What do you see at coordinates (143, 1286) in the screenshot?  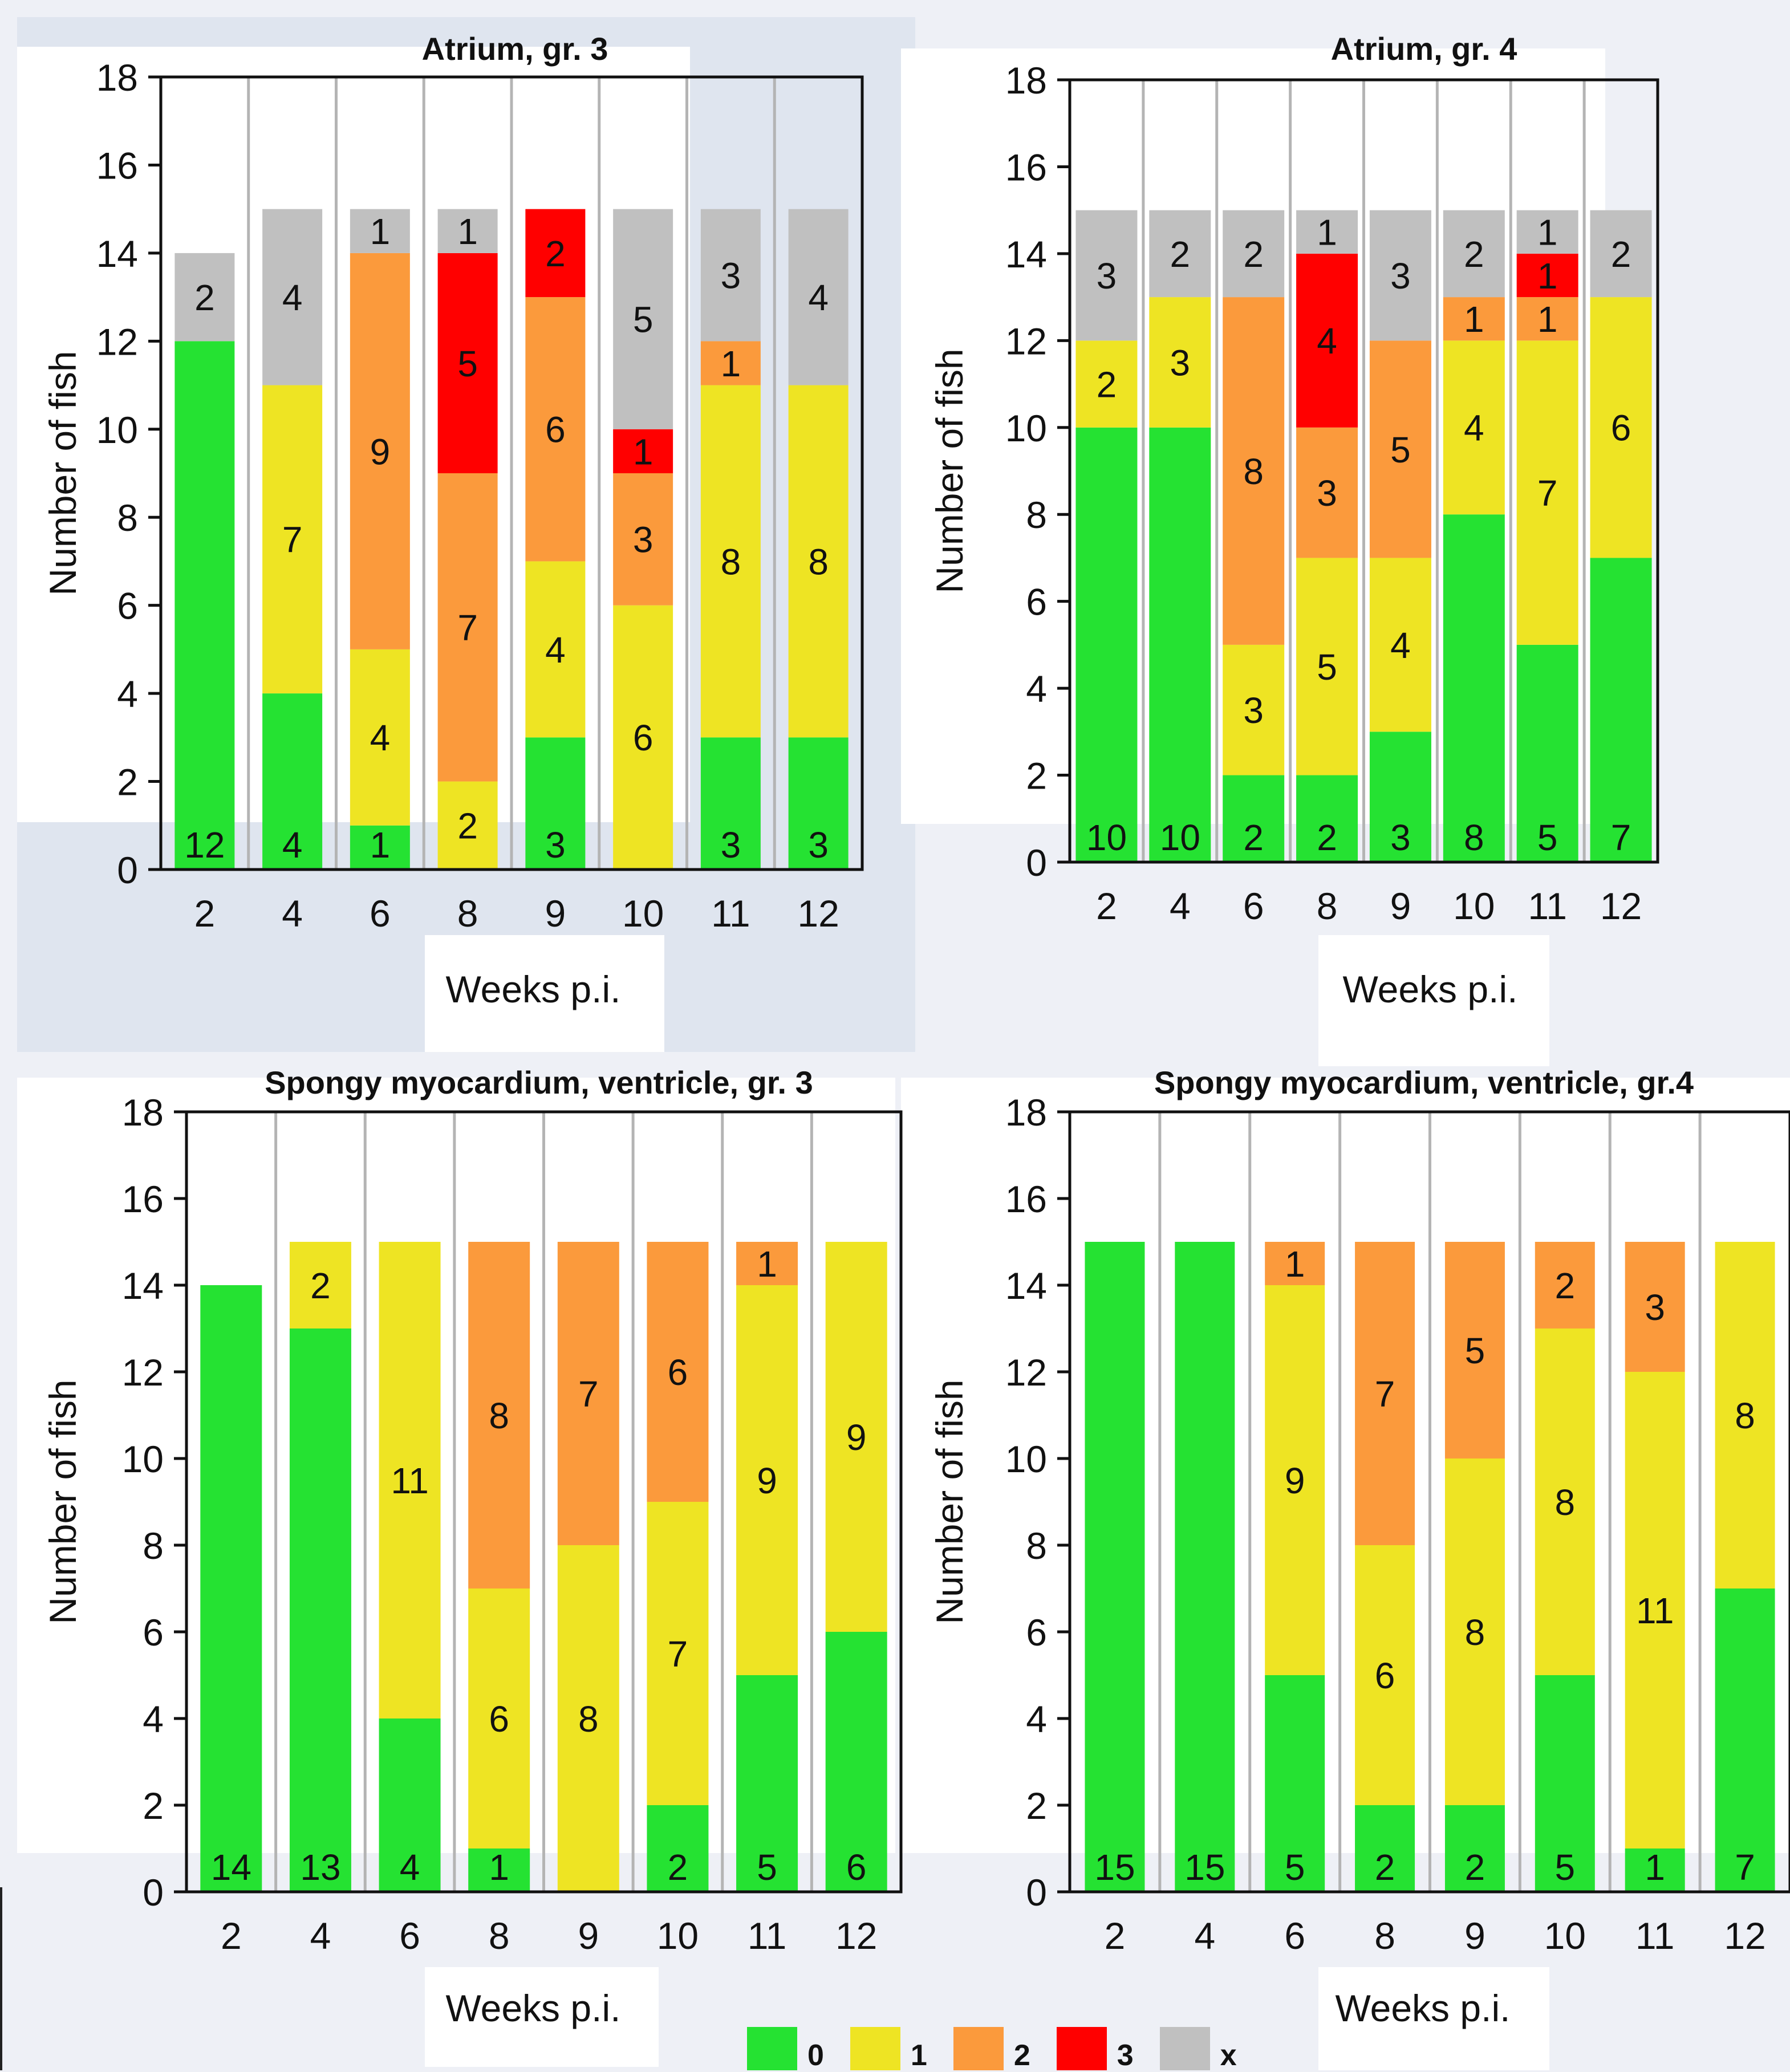 I see `chart3-y-tick-label: 14` at bounding box center [143, 1286].